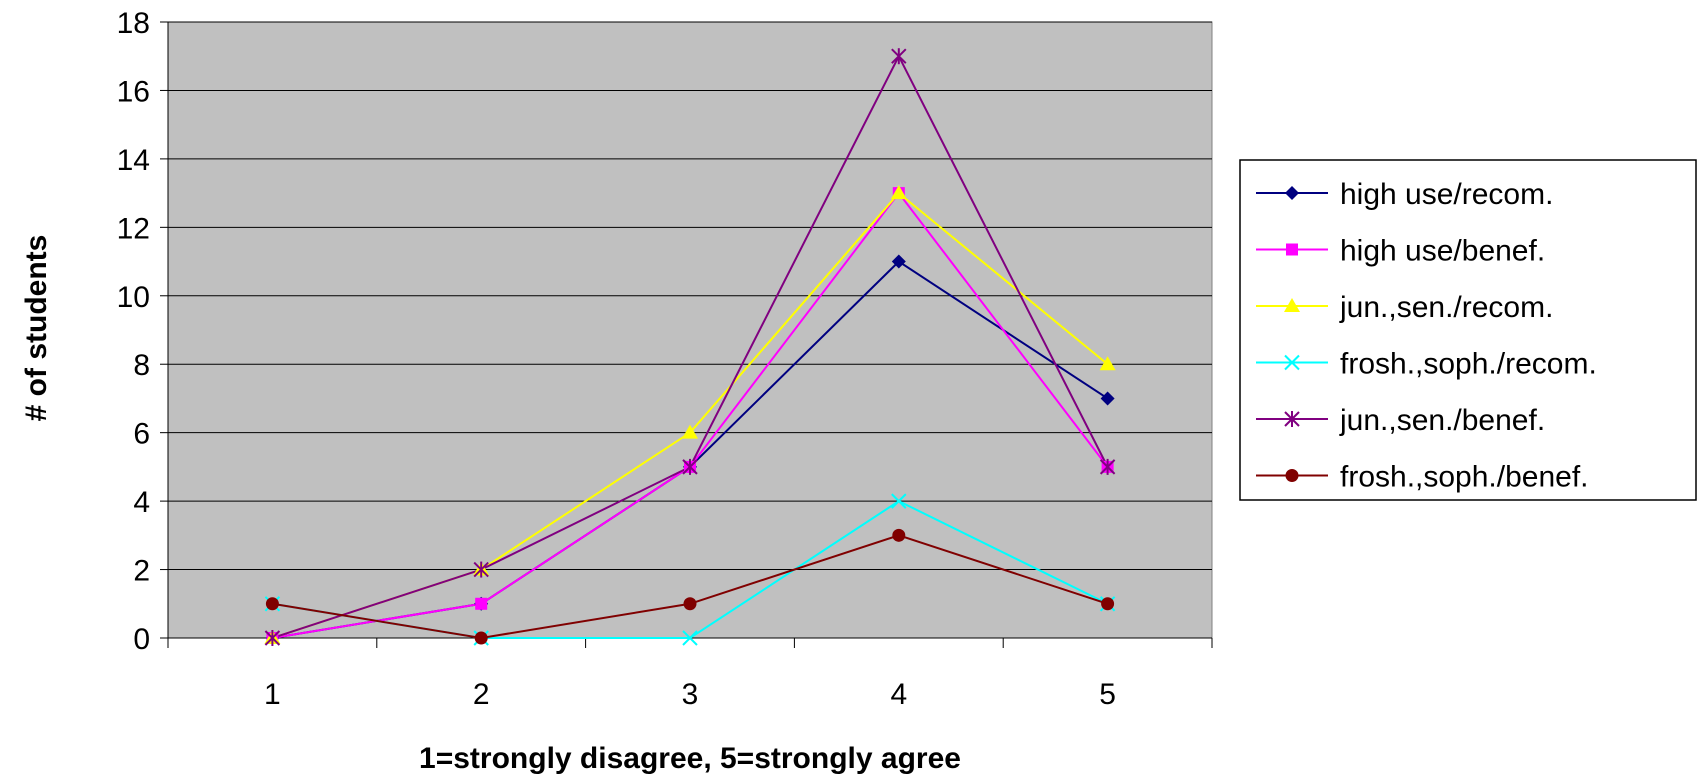 Image resolution: width=1703 pixels, height=779 pixels. What do you see at coordinates (1464, 477) in the screenshot?
I see `legend-label: frosh.,soph./benef.` at bounding box center [1464, 477].